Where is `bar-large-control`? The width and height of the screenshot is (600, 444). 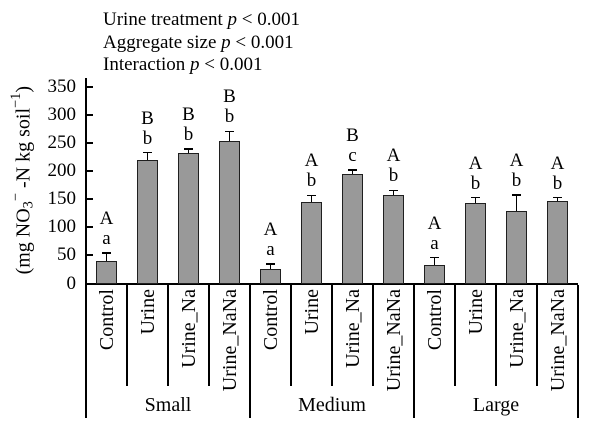
bar-large-control is located at coordinates (434, 274).